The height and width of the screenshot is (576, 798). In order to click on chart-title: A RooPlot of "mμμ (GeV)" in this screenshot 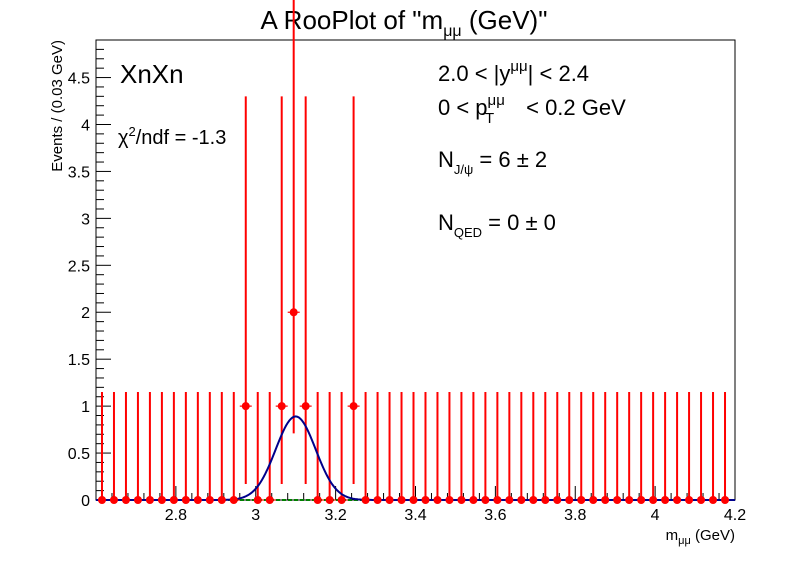, I will do `click(404, 22)`.